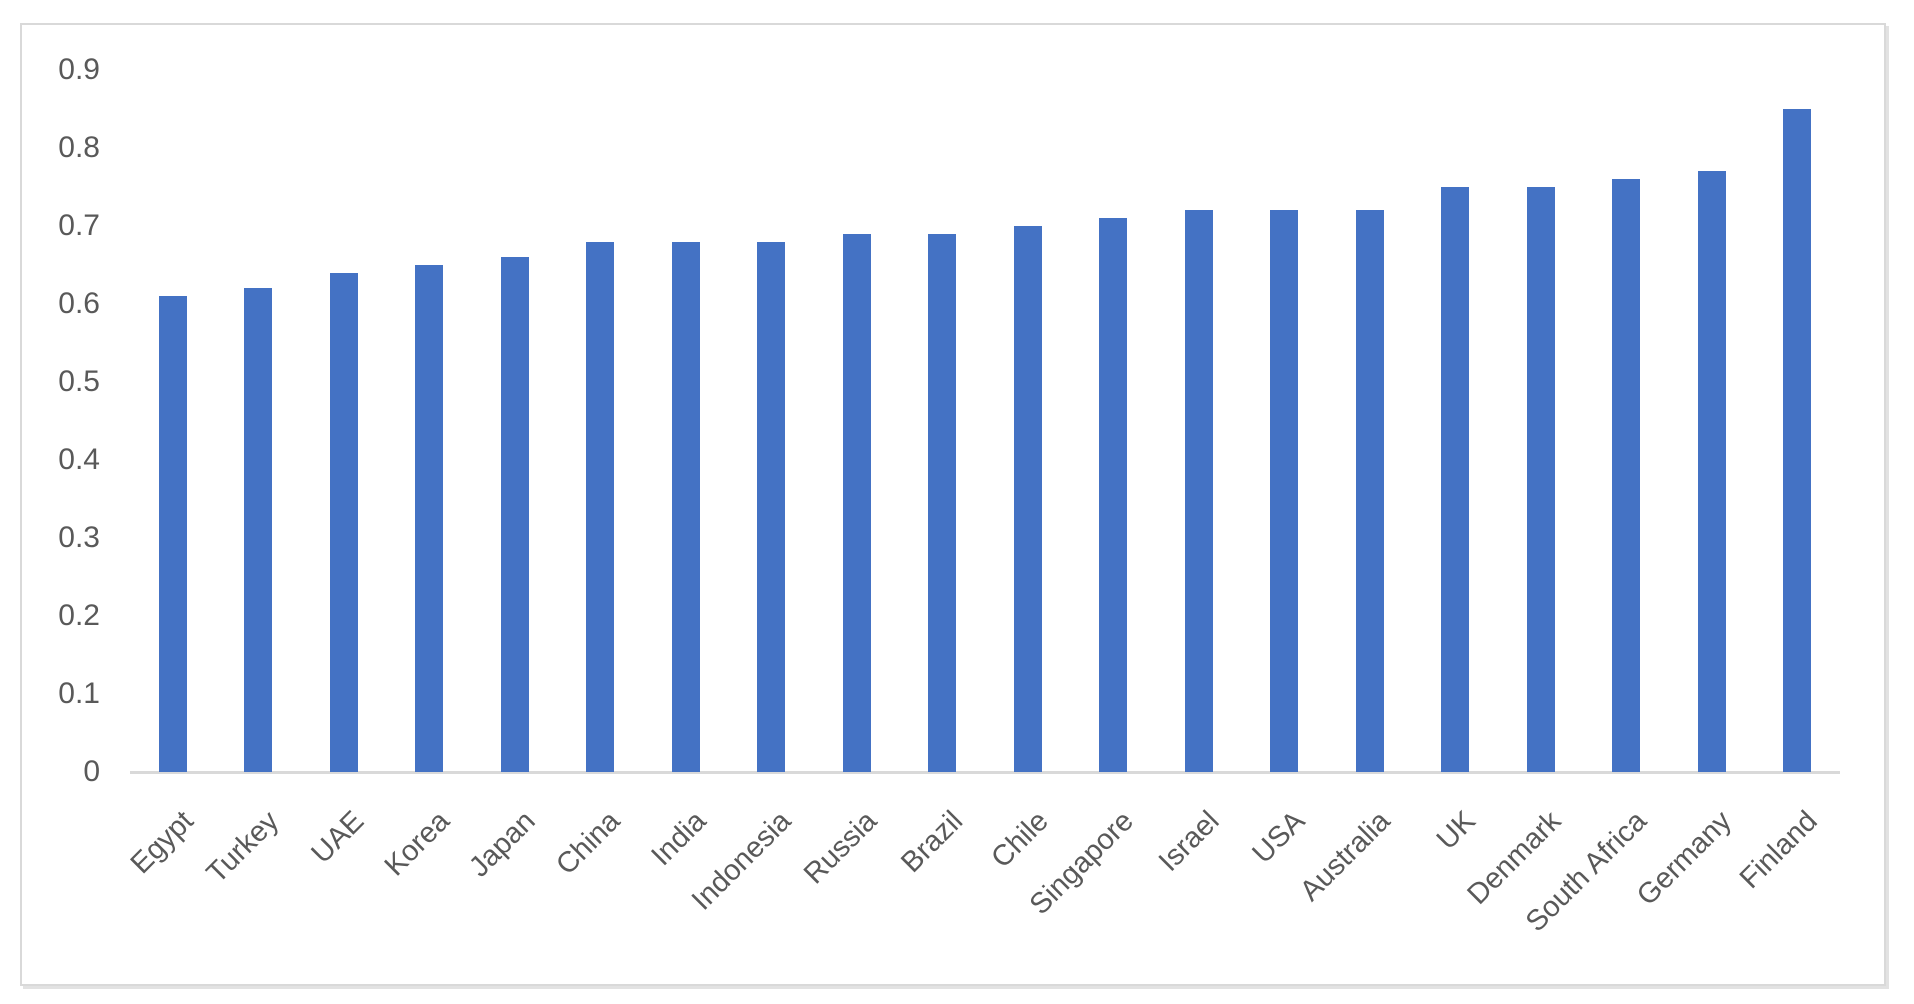  What do you see at coordinates (79, 303) in the screenshot?
I see `y-tick-label: 0.6` at bounding box center [79, 303].